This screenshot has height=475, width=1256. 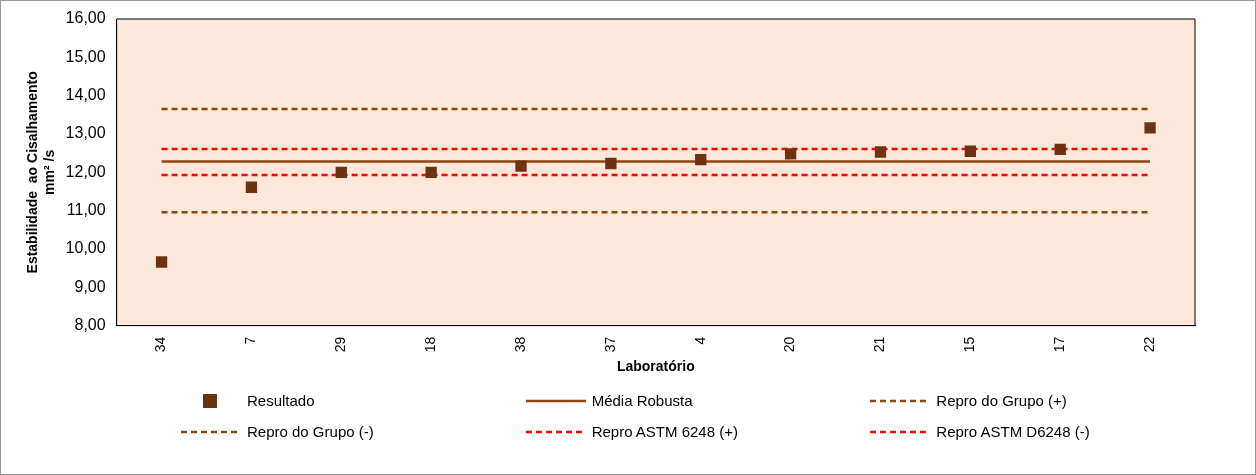 I want to click on y-tick-label: 10,00, so click(x=85, y=248).